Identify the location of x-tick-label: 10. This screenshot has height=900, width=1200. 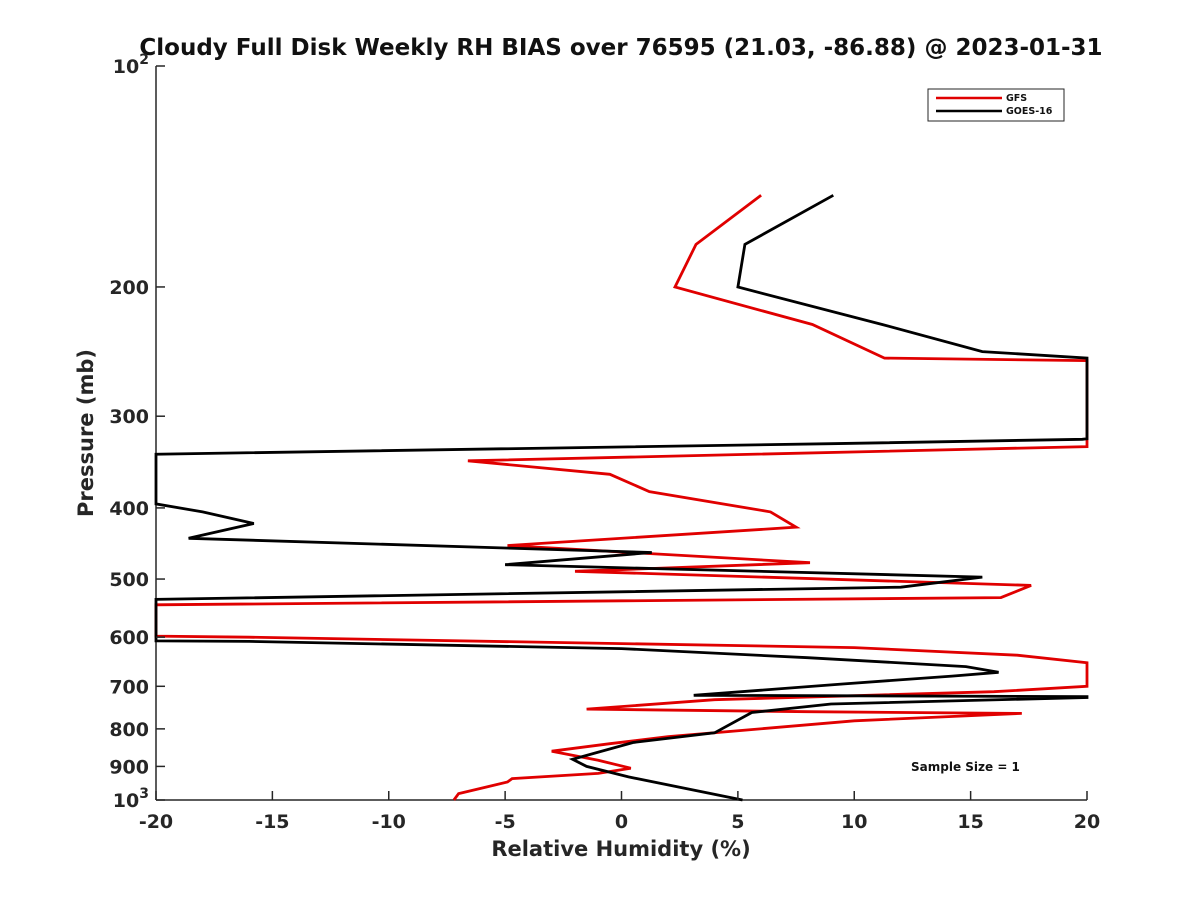
(854, 822).